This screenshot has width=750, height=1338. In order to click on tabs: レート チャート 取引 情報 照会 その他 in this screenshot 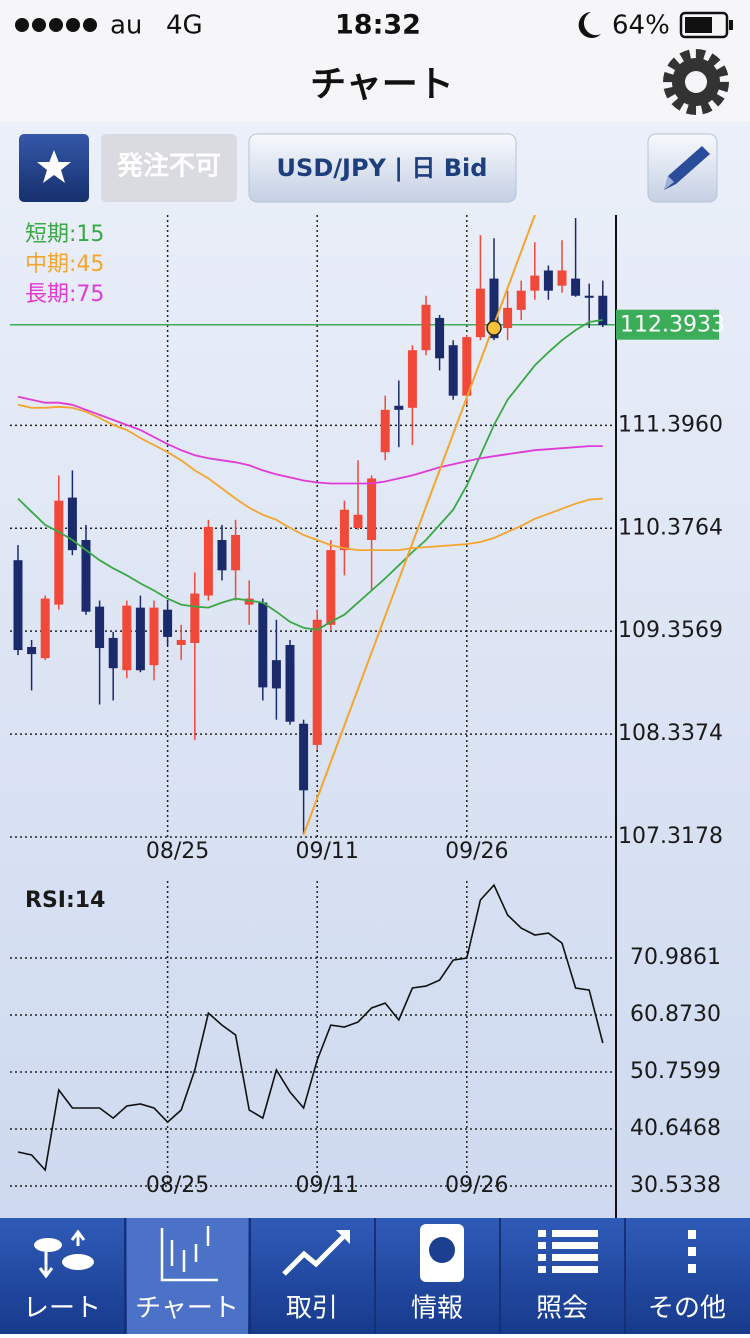, I will do `click(374, 1276)`.